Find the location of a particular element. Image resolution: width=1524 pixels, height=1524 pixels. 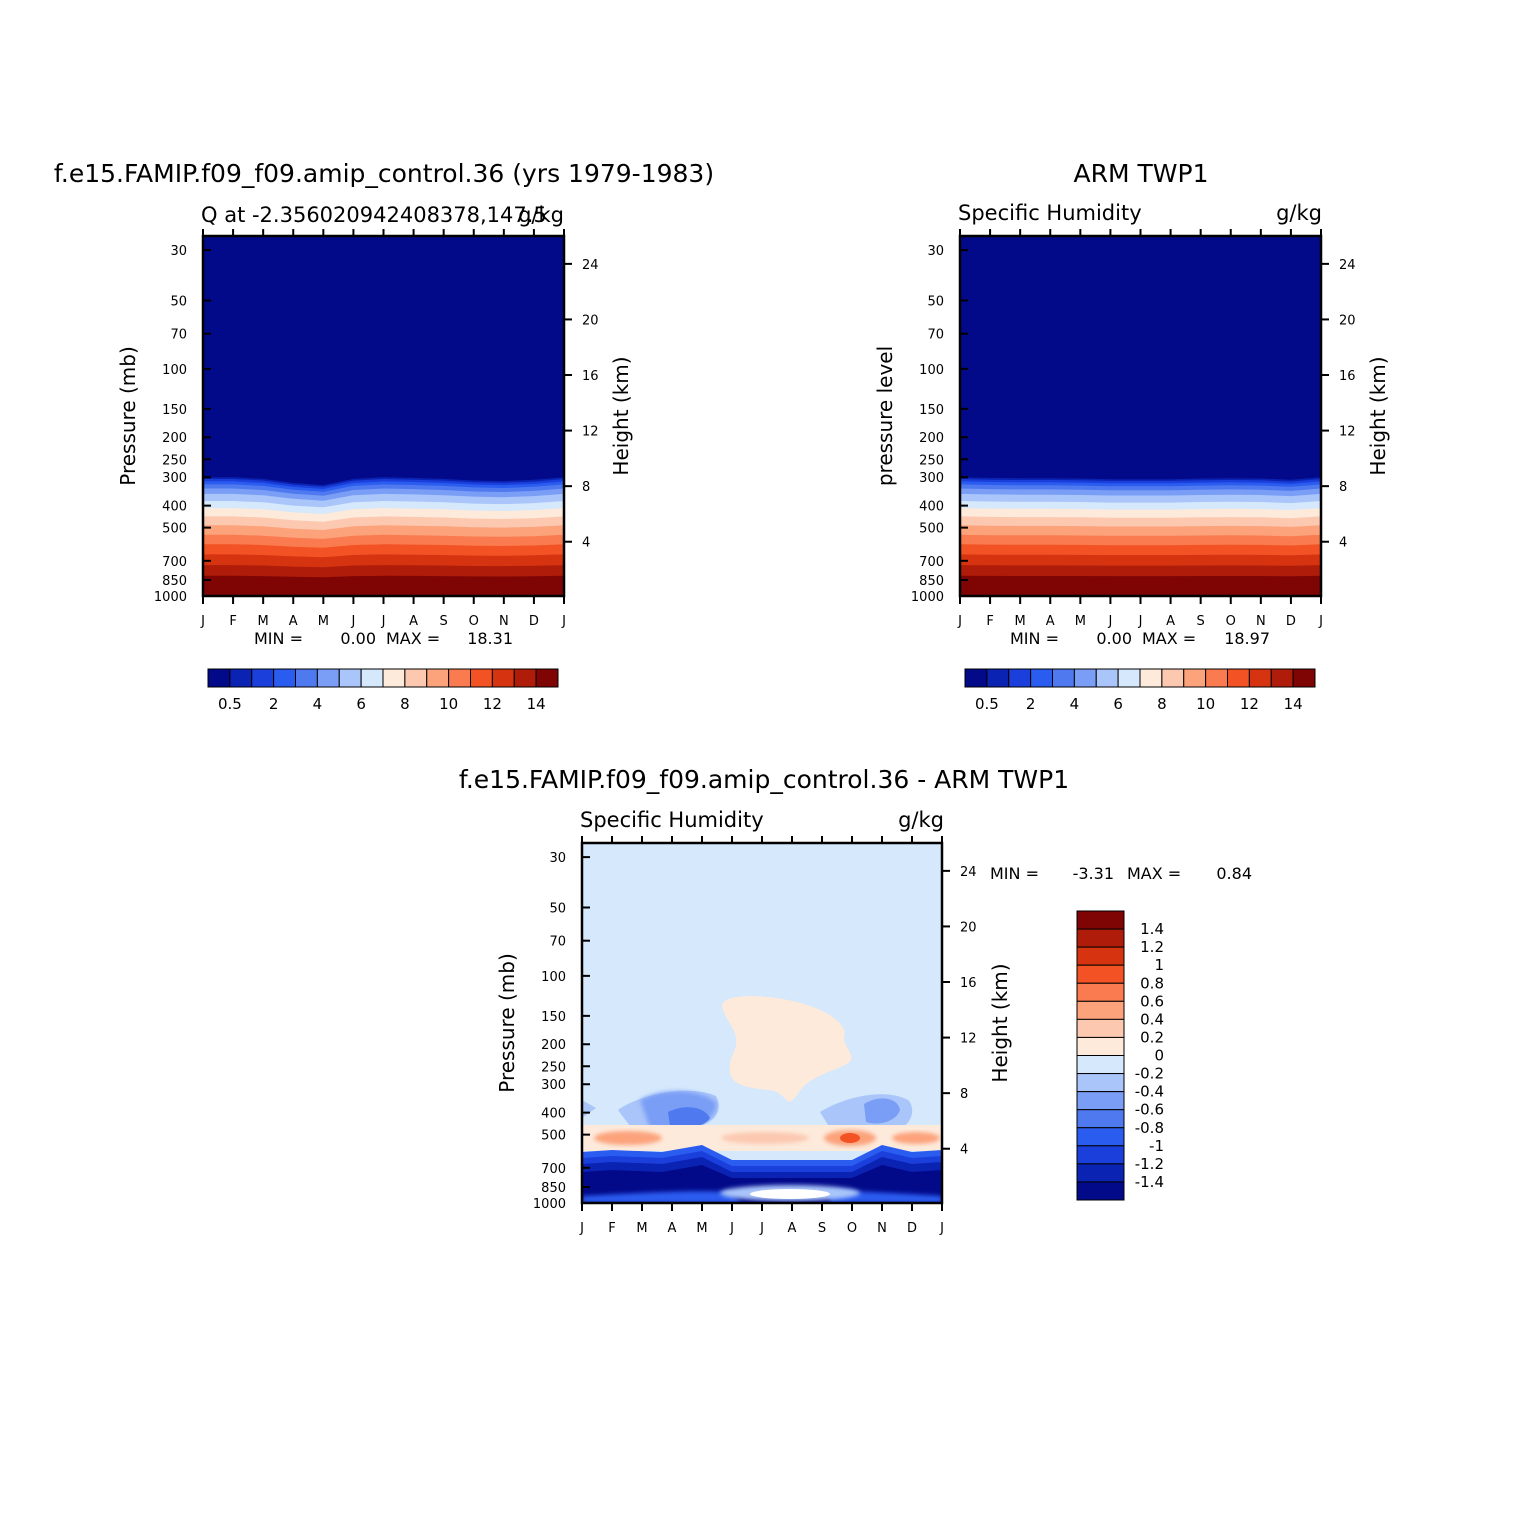

colorbar-label: 1.2 is located at coordinates (1152, 947).